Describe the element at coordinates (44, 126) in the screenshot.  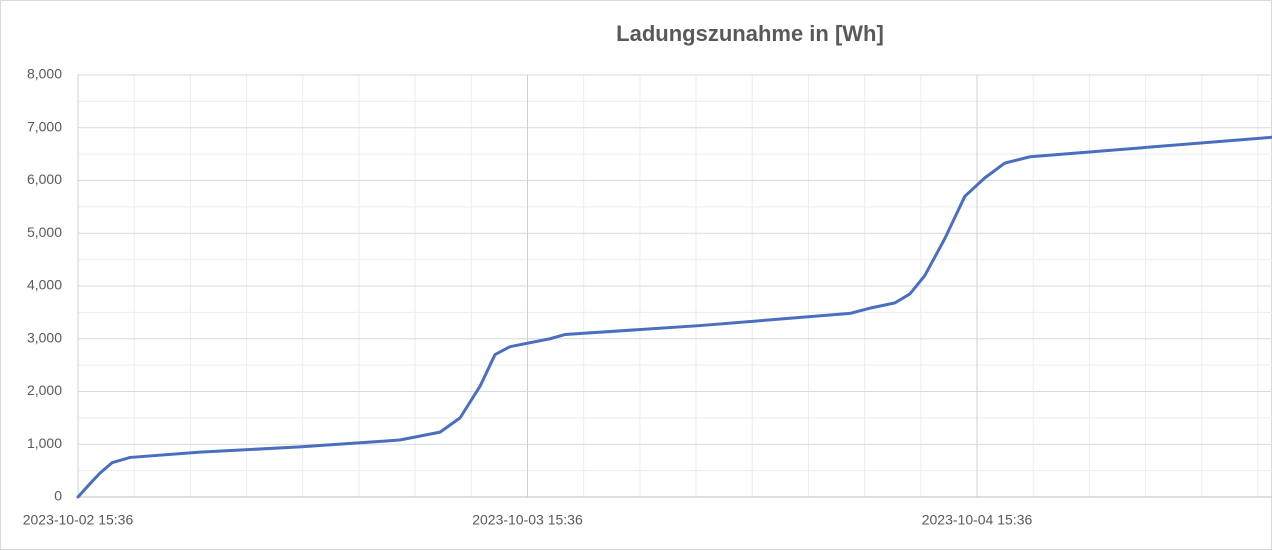
I see `y-tick-label: 7,000` at that location.